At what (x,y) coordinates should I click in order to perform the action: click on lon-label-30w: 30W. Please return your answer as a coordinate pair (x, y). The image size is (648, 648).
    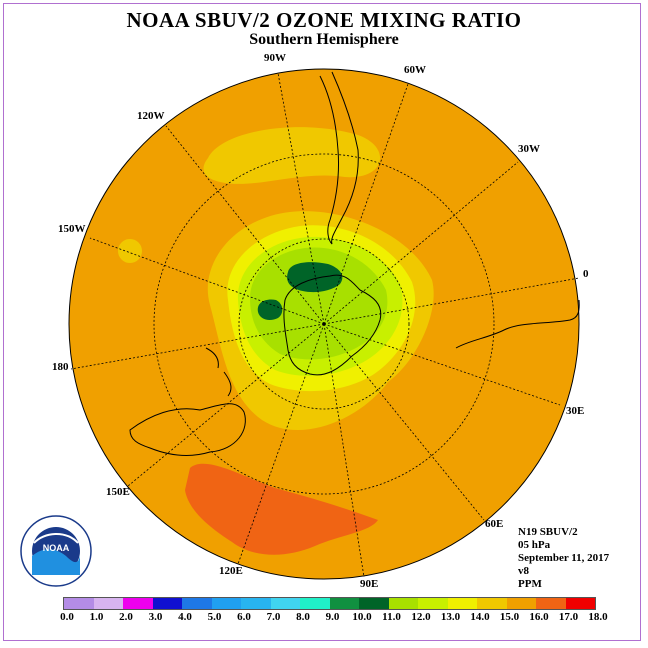
    Looking at the image, I should click on (529, 149).